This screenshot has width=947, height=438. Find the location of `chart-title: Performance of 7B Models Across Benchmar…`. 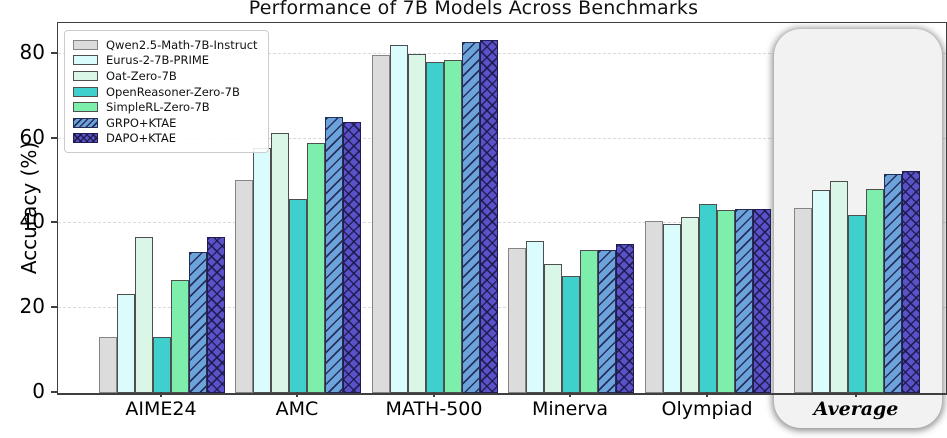

chart-title: Performance of 7B Models Across Benchmar… is located at coordinates (473, 9).